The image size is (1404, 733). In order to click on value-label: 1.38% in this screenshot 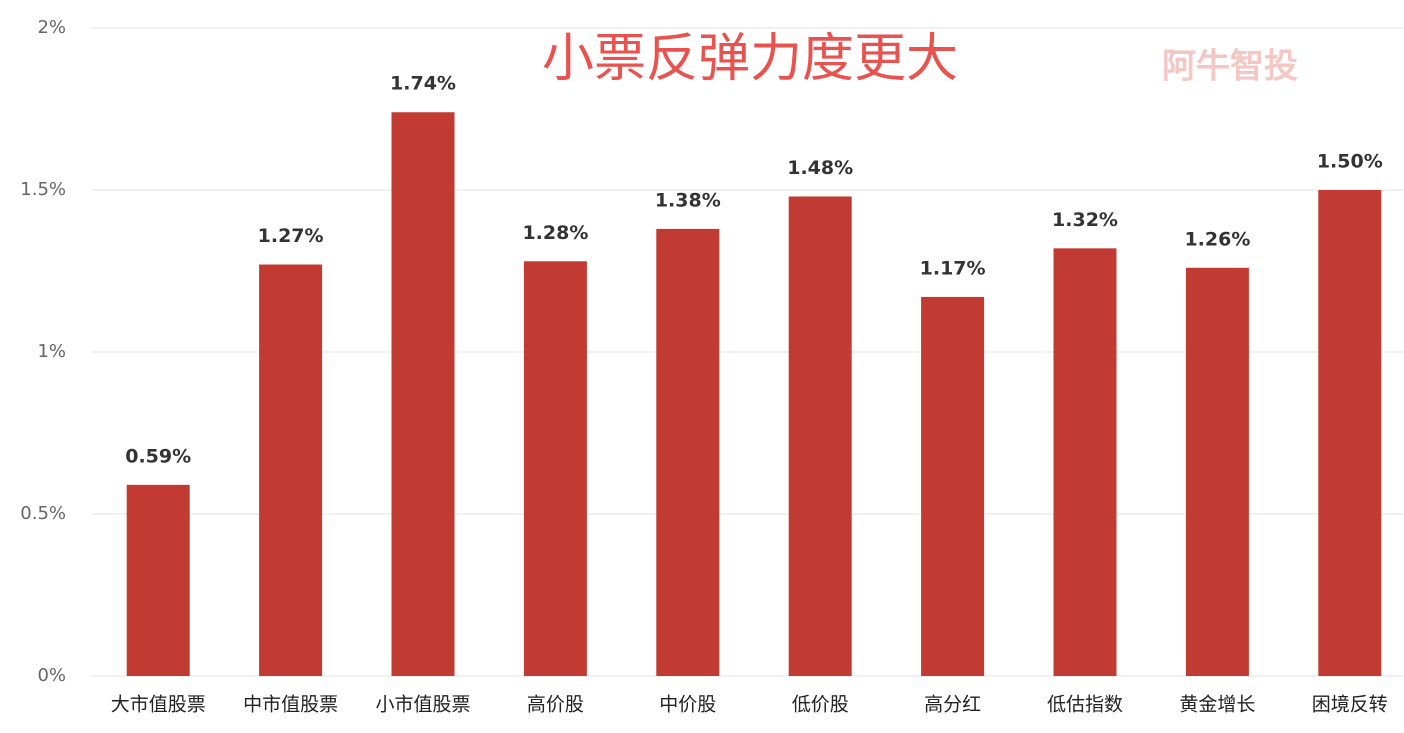, I will do `click(688, 200)`.